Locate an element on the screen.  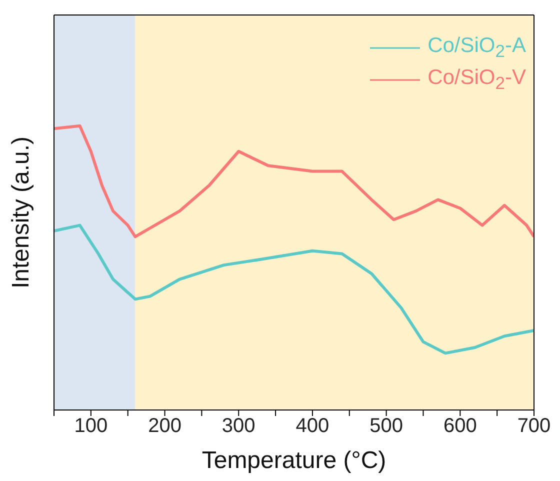
x-tick-label: 300 is located at coordinates (239, 426).